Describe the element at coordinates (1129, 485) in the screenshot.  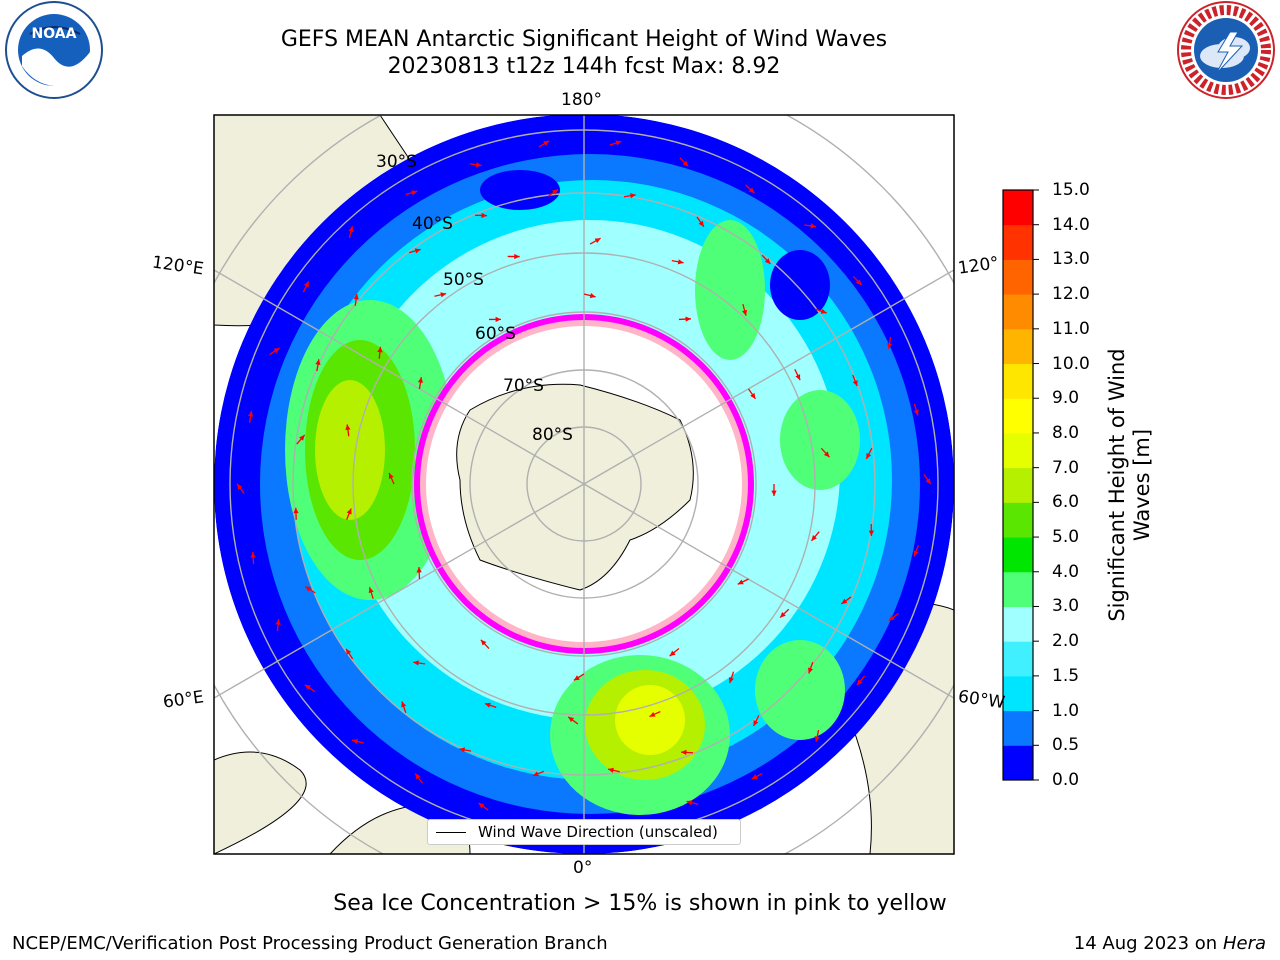
I see `colorbar-label-text: Significant Height of Wind Waves [m]` at that location.